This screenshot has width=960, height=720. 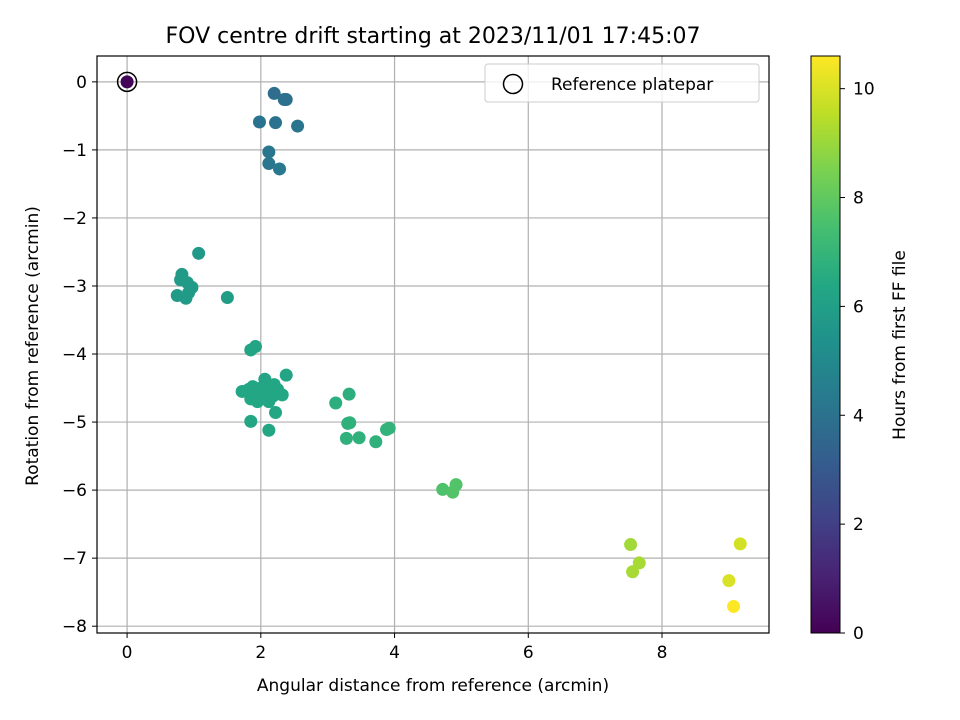 What do you see at coordinates (74, 423) in the screenshot?
I see `y-tick-label: −5` at bounding box center [74, 423].